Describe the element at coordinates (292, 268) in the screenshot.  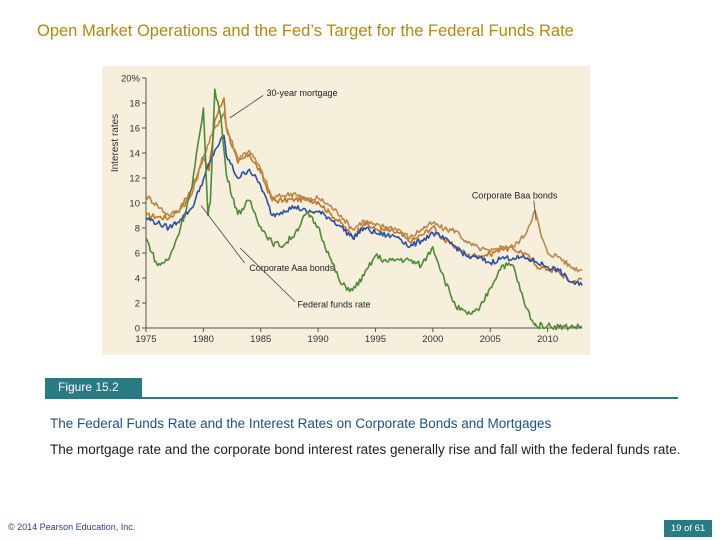
I see `annotation-label: Corporate Aaa bonds` at that location.